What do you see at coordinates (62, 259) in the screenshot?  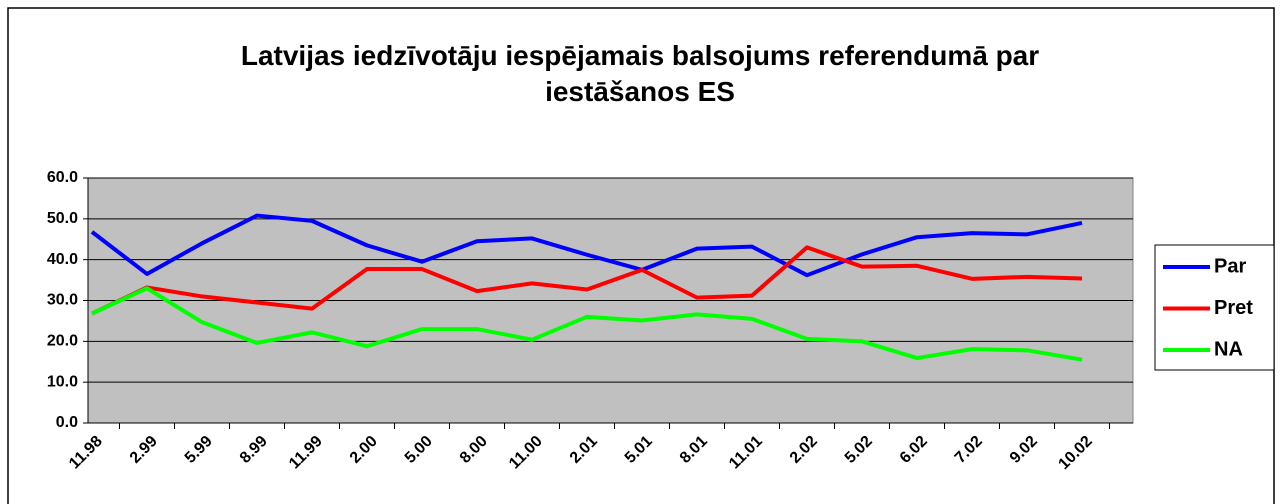 I see `y-tick-label: 40.0` at bounding box center [62, 259].